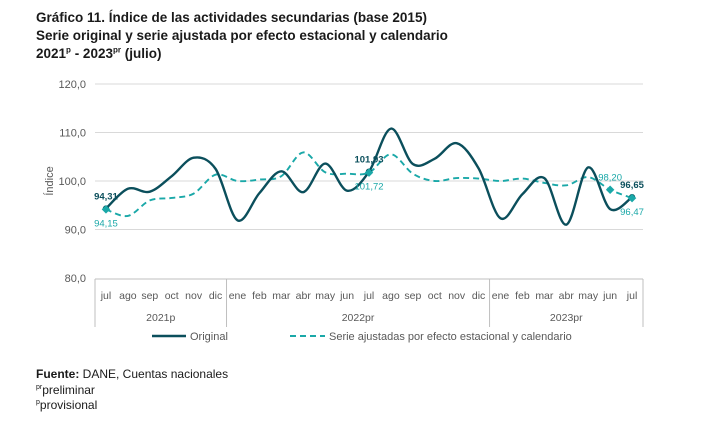  Describe the element at coordinates (242, 54) in the screenshot. I see `title-line-3: 2021p - 2023pr (julio)` at that location.